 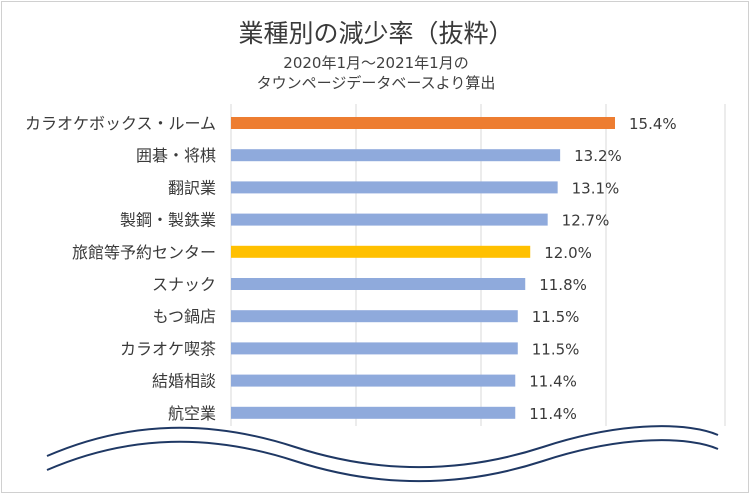 What do you see at coordinates (598, 156) in the screenshot?
I see `data-label: 13.2%` at bounding box center [598, 156].